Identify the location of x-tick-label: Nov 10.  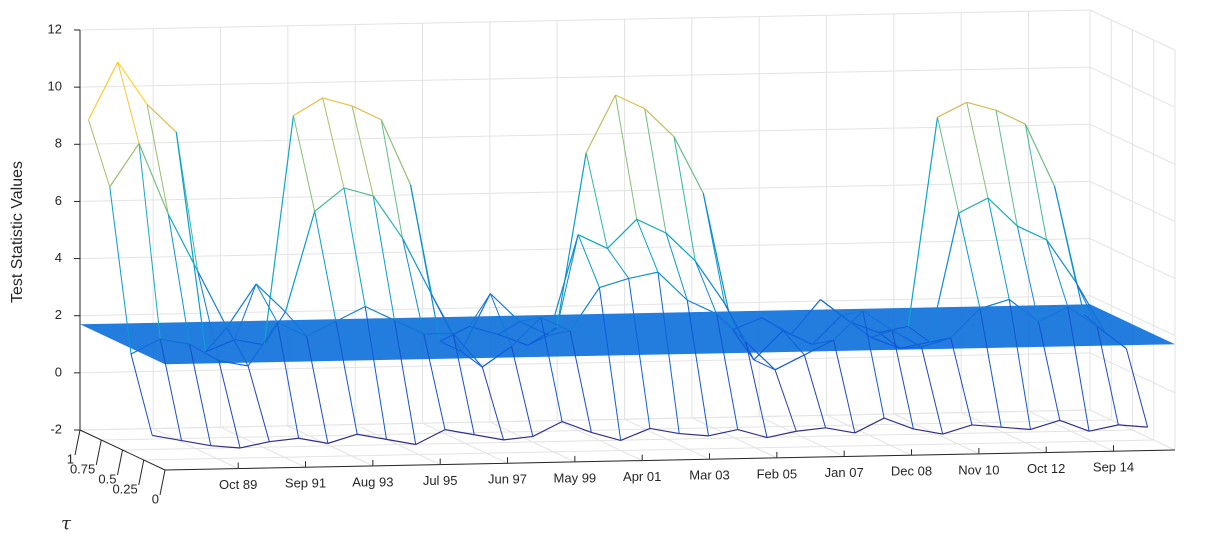
(978, 469).